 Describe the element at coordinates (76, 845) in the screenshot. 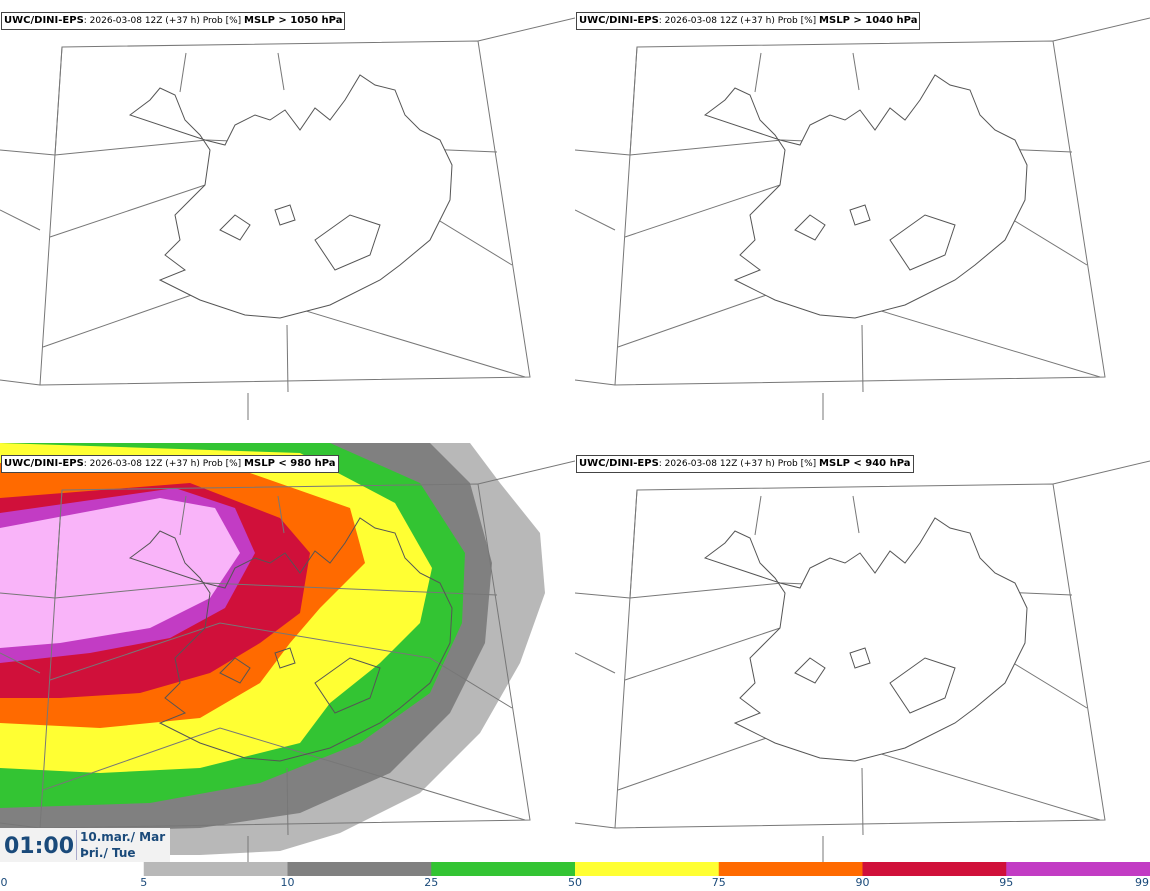

I see `time-separator` at that location.